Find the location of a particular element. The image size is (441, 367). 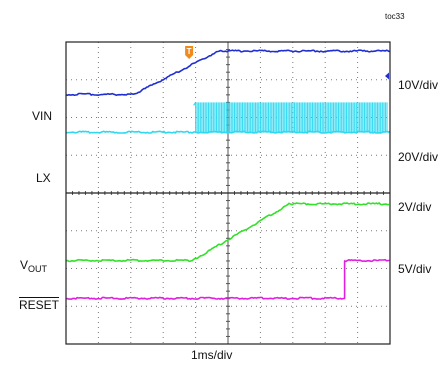

reset-label: RESET is located at coordinates (39, 305).